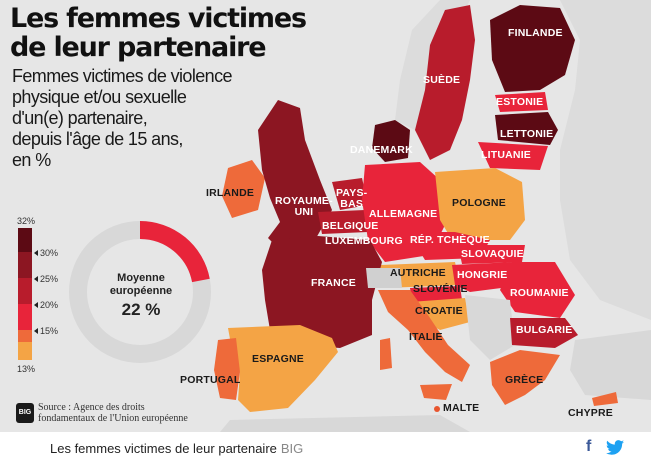 The height and width of the screenshot is (469, 651). I want to click on subtitle-line-2: physique et/ou sexuelle, so click(99, 97).